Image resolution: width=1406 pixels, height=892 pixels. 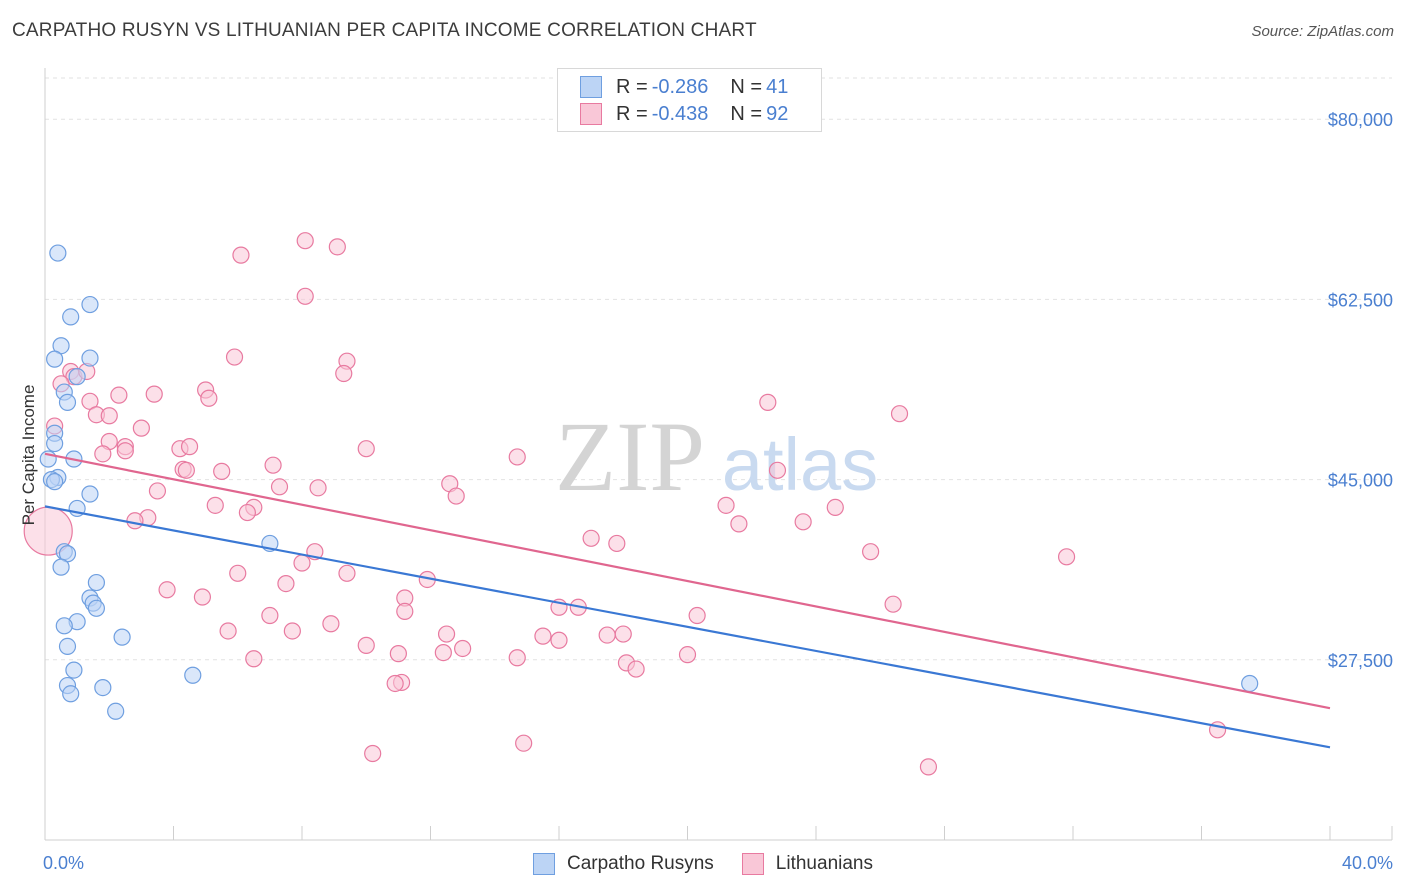 What do you see at coordinates (680, 113) in the screenshot?
I see `legend-r-value: -0.438` at bounding box center [680, 113].